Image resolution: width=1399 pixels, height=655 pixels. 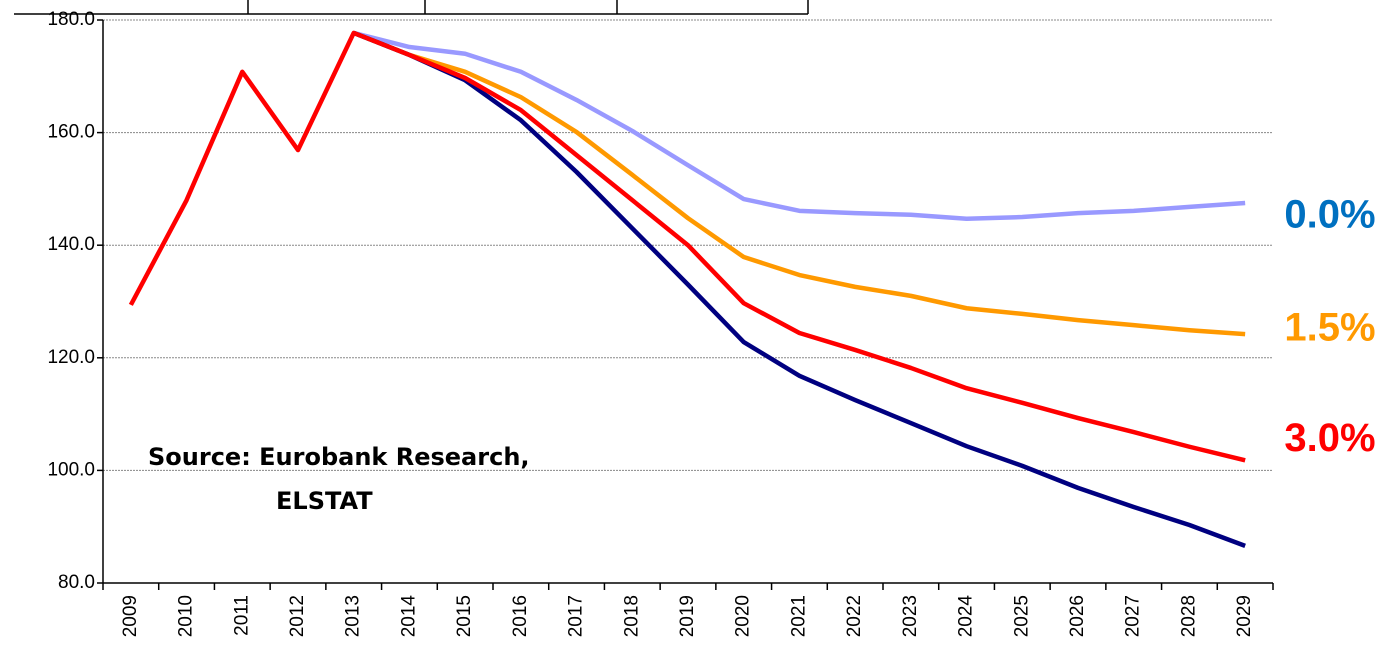 What do you see at coordinates (1133, 616) in the screenshot?
I see `x-tick-label: 2027` at bounding box center [1133, 616].